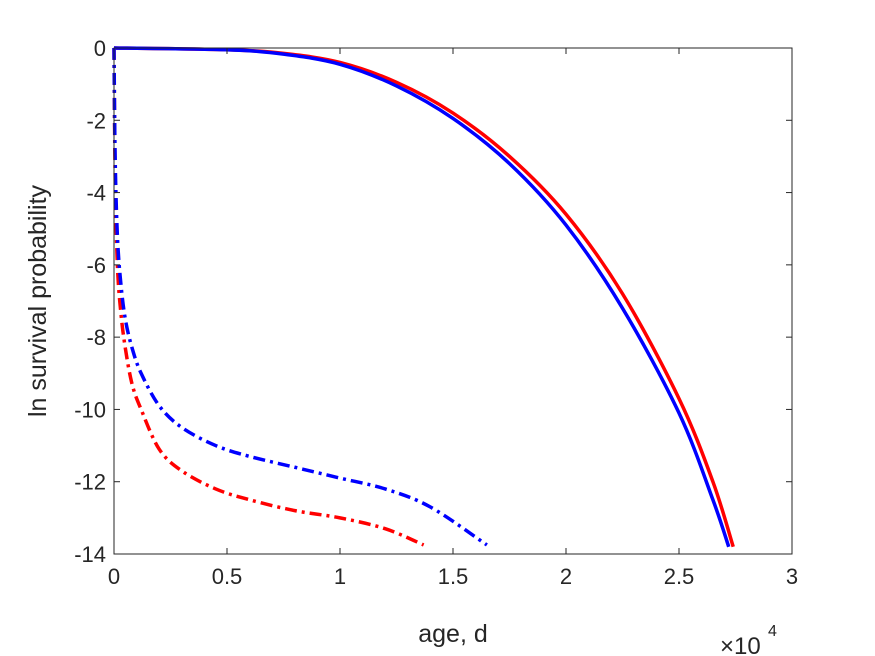 The image size is (875, 656). What do you see at coordinates (792, 576) in the screenshot?
I see `x-tick-label: 3` at bounding box center [792, 576].